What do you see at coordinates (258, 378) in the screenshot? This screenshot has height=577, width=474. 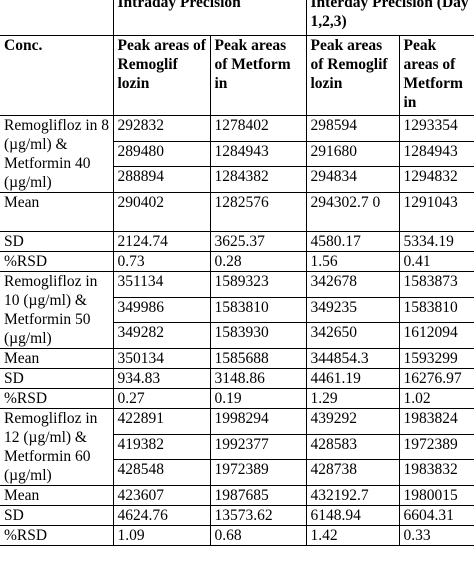 I see `sd-value-cell: 3148.86` at bounding box center [258, 378].